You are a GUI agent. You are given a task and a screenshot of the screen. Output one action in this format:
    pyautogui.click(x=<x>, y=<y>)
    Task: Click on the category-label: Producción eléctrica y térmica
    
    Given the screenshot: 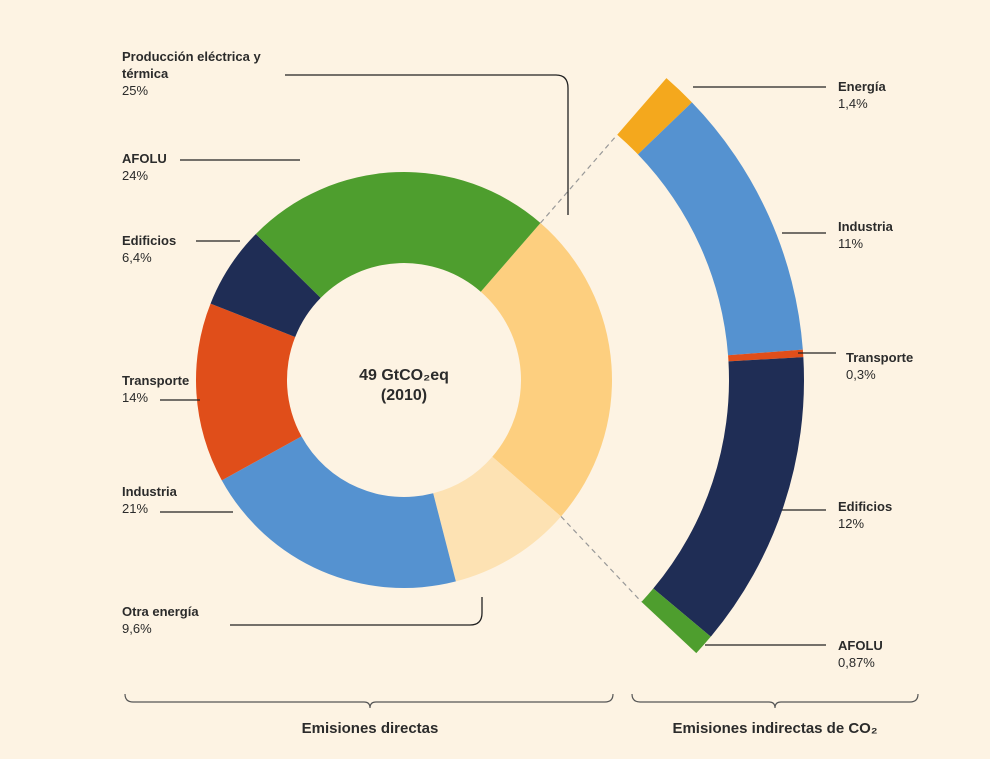 What is the action you would take?
    pyautogui.click(x=191, y=65)
    